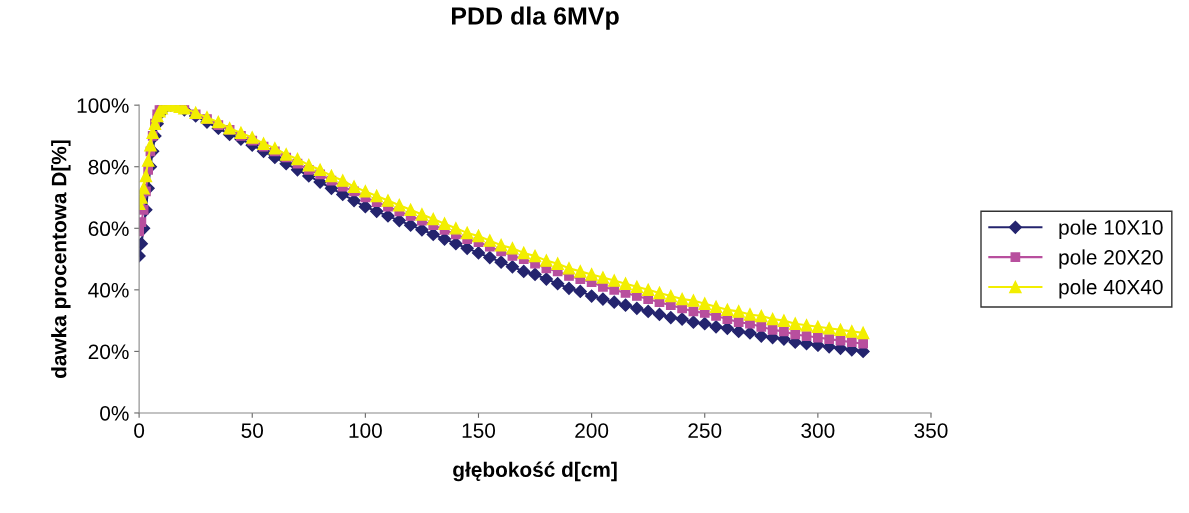  I want to click on x-tick-label: 250, so click(705, 430).